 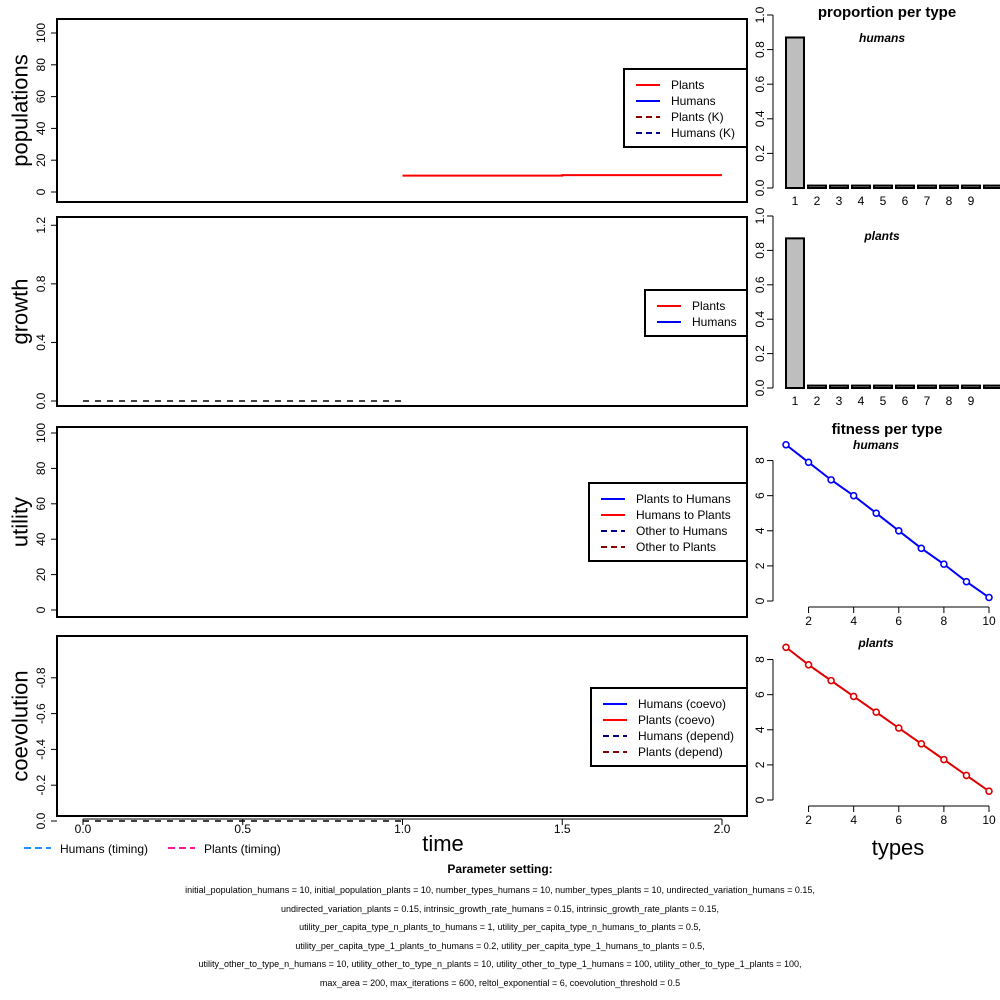 What do you see at coordinates (693, 101) in the screenshot?
I see `legend-label: Humans` at bounding box center [693, 101].